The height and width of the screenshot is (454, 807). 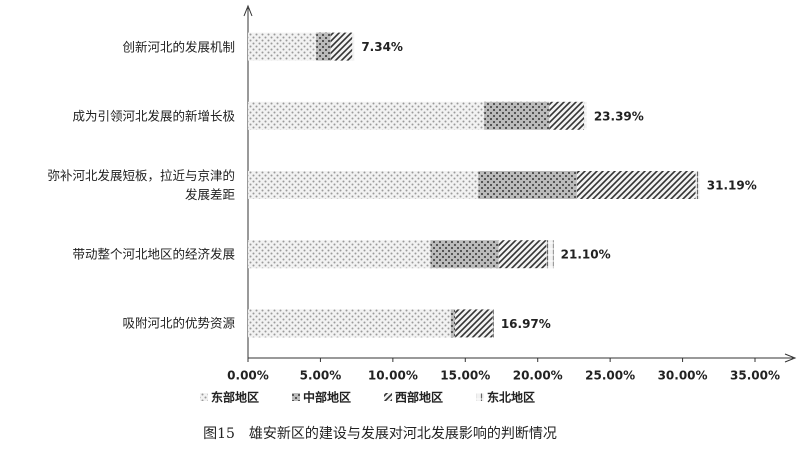 What do you see at coordinates (327, 397) in the screenshot?
I see `legend-label: 中部地区` at bounding box center [327, 397].